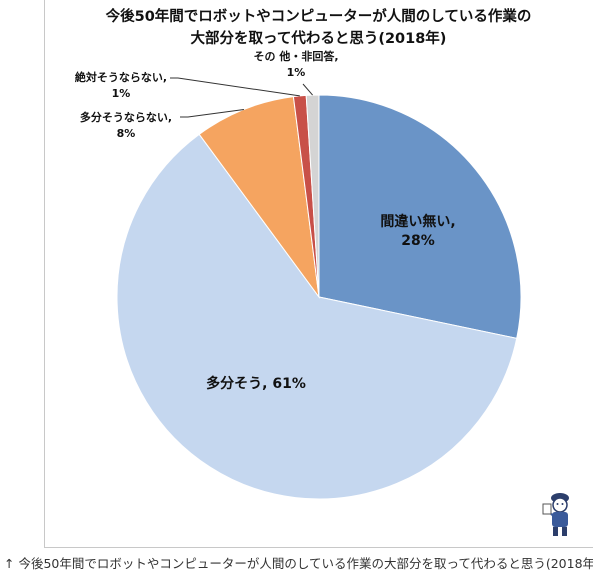 The height and width of the screenshot is (580, 593). Describe the element at coordinates (256, 383) in the screenshot. I see `slice-label-1: 多分そう, 61%` at that location.